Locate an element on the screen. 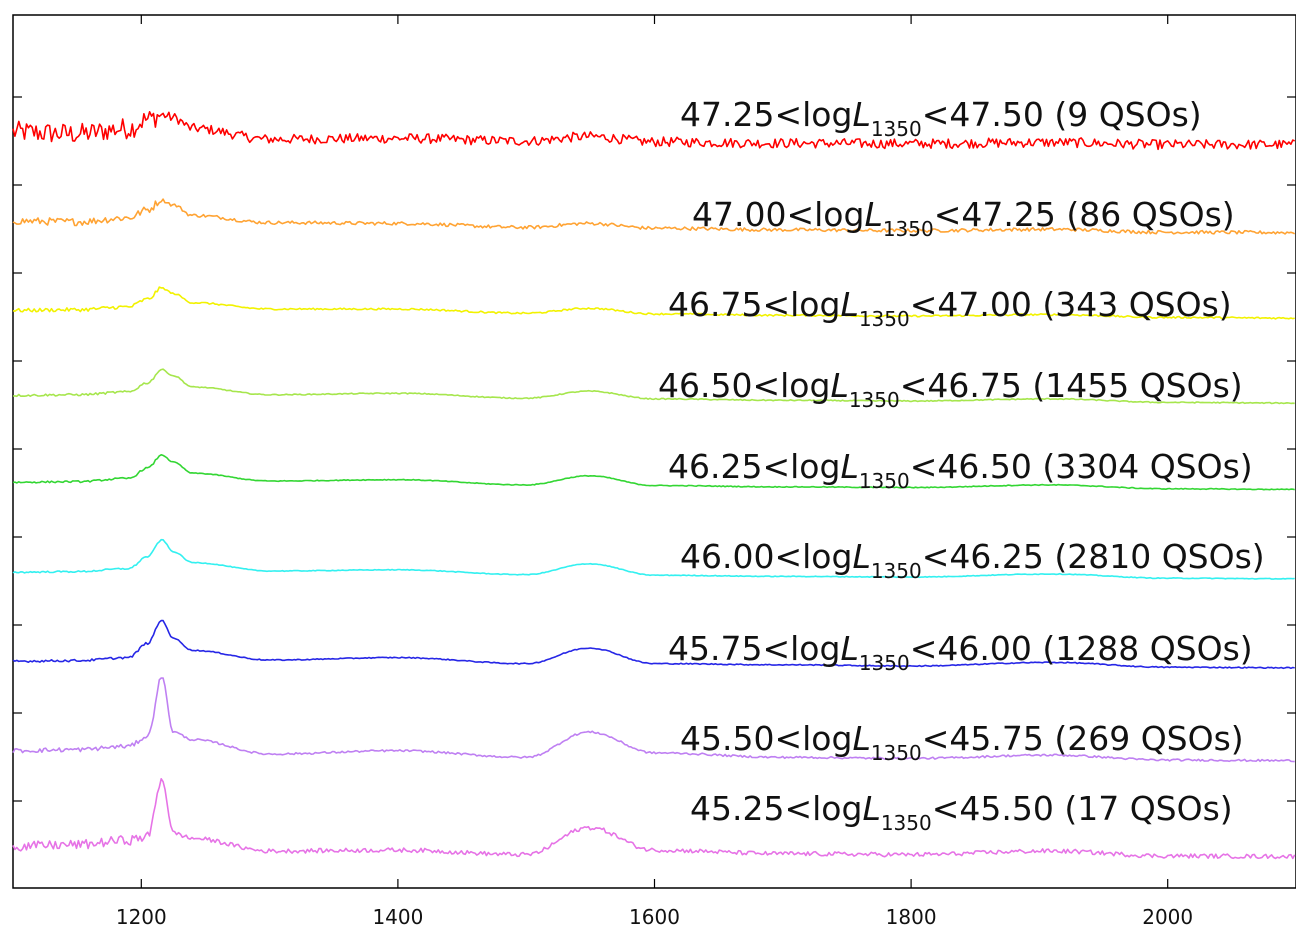 This screenshot has width=1296, height=929. x-tick-label: 1200 is located at coordinates (141, 917).